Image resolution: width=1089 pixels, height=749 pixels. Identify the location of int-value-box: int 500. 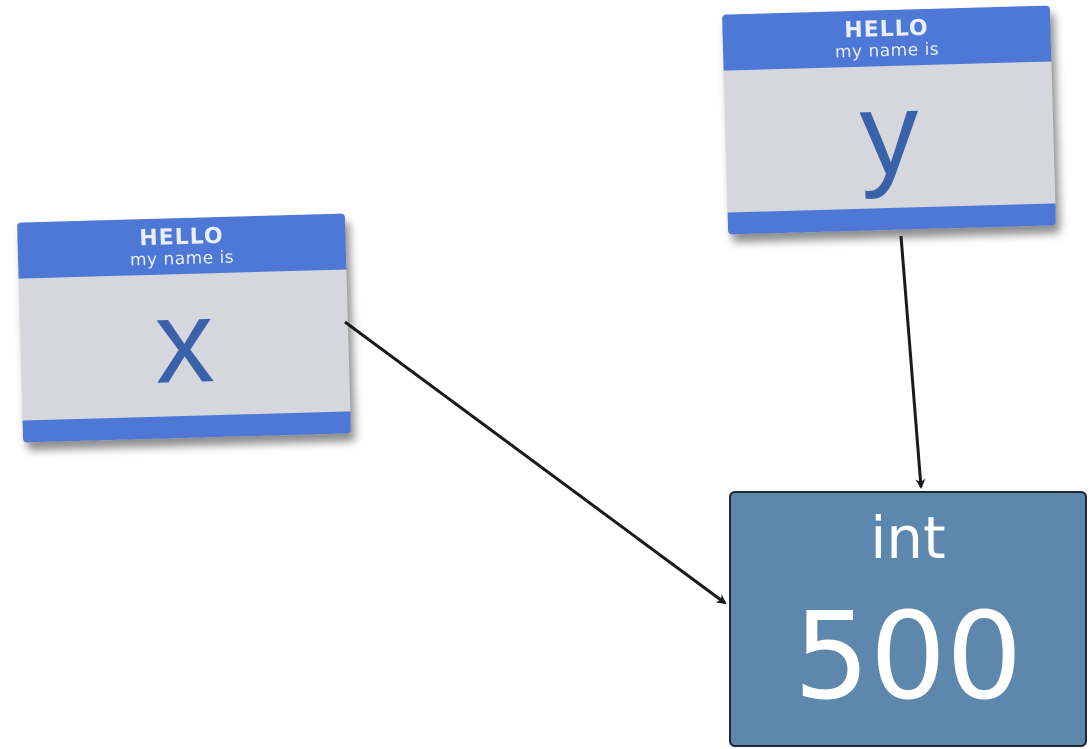
(908, 619).